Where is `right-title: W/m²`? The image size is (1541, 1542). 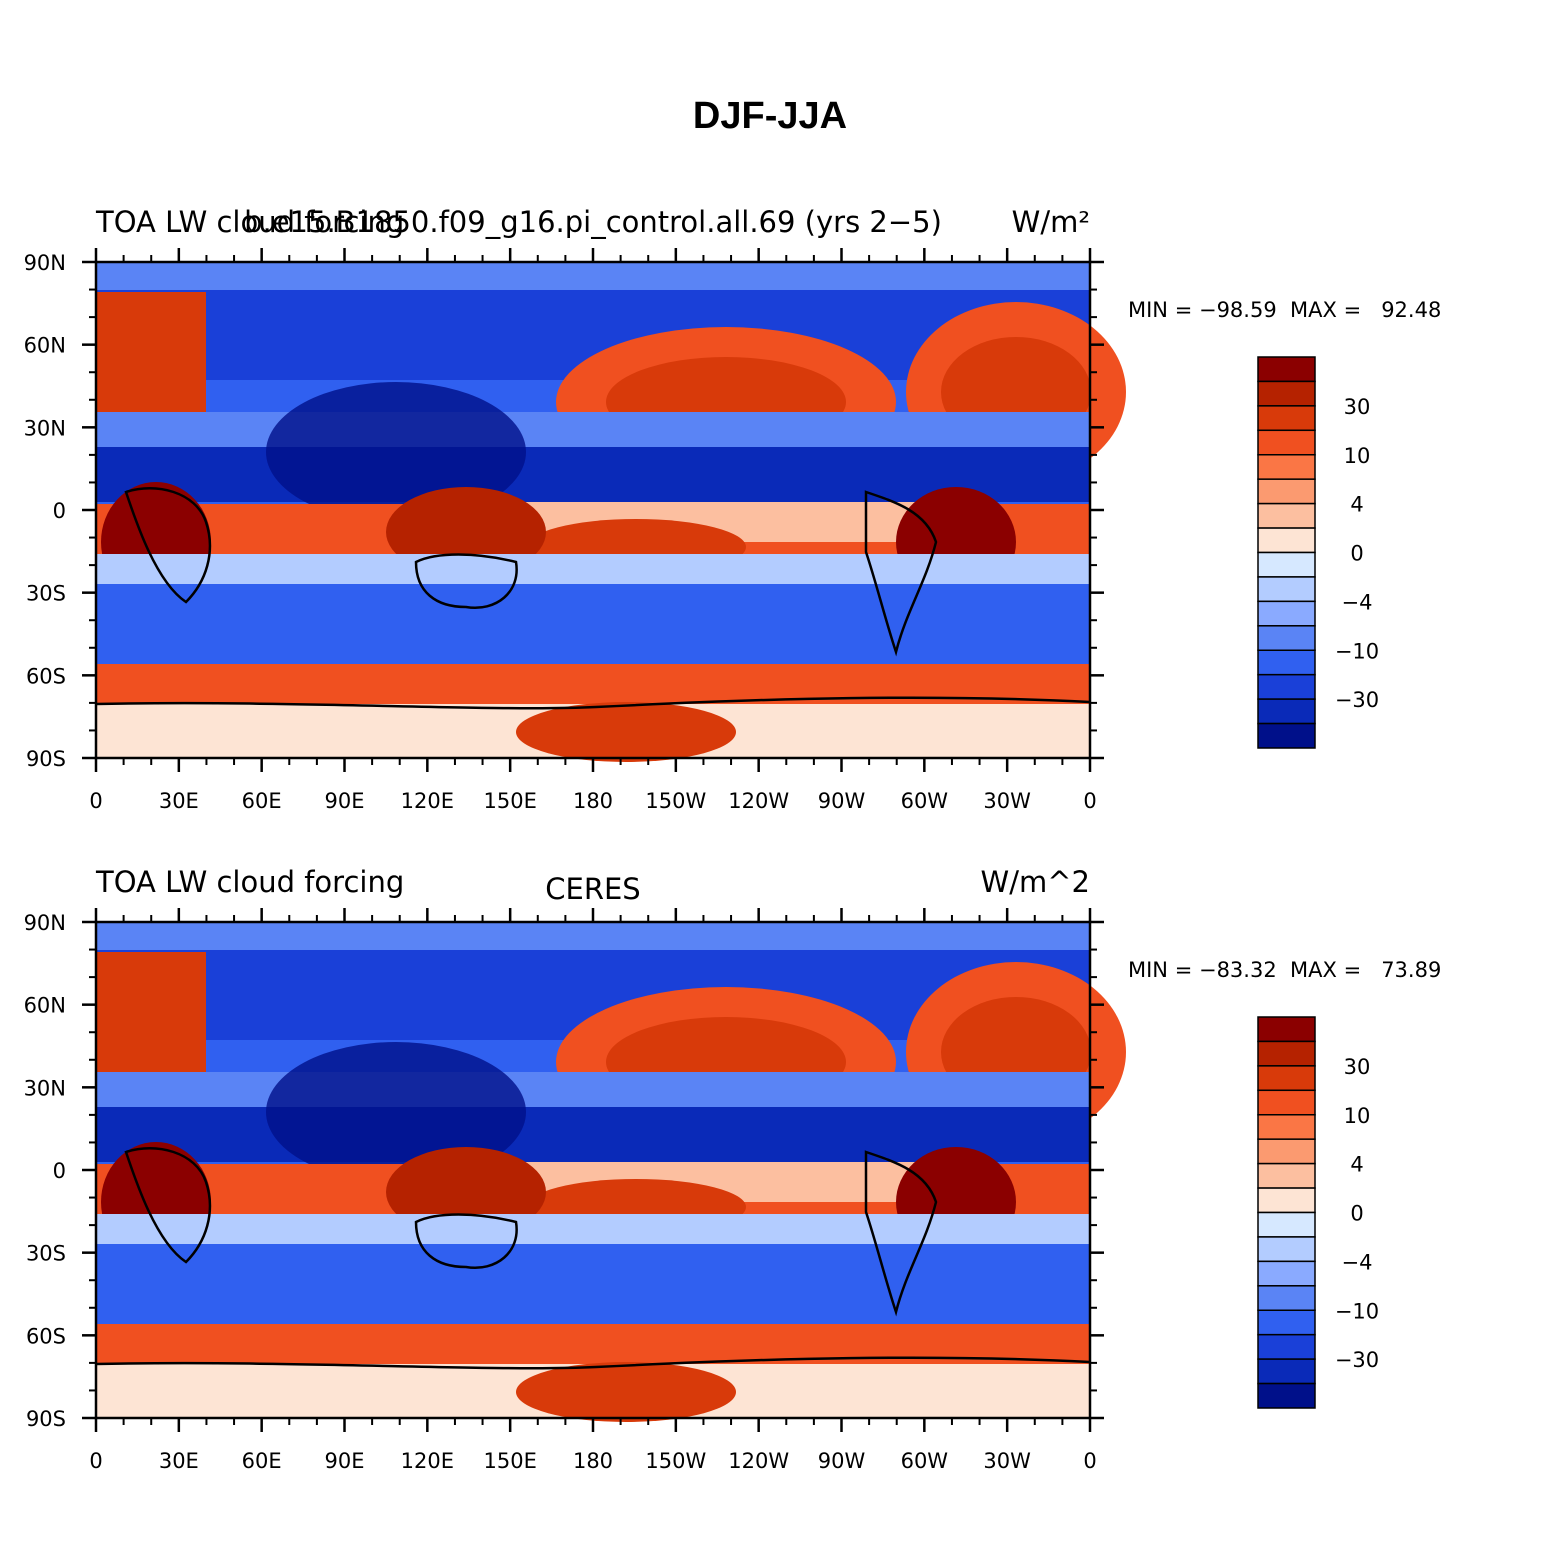
right-title: W/m² is located at coordinates (1051, 222).